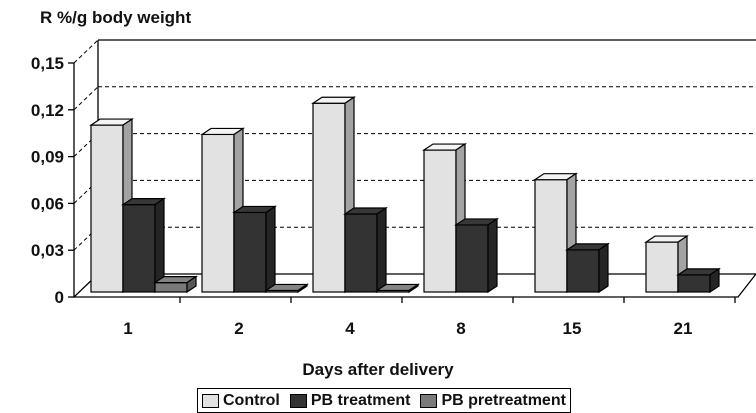 The width and height of the screenshot is (756, 413). Describe the element at coordinates (503, 400) in the screenshot. I see `legend-label-pb-pretreatment: PB pretreatment` at that location.